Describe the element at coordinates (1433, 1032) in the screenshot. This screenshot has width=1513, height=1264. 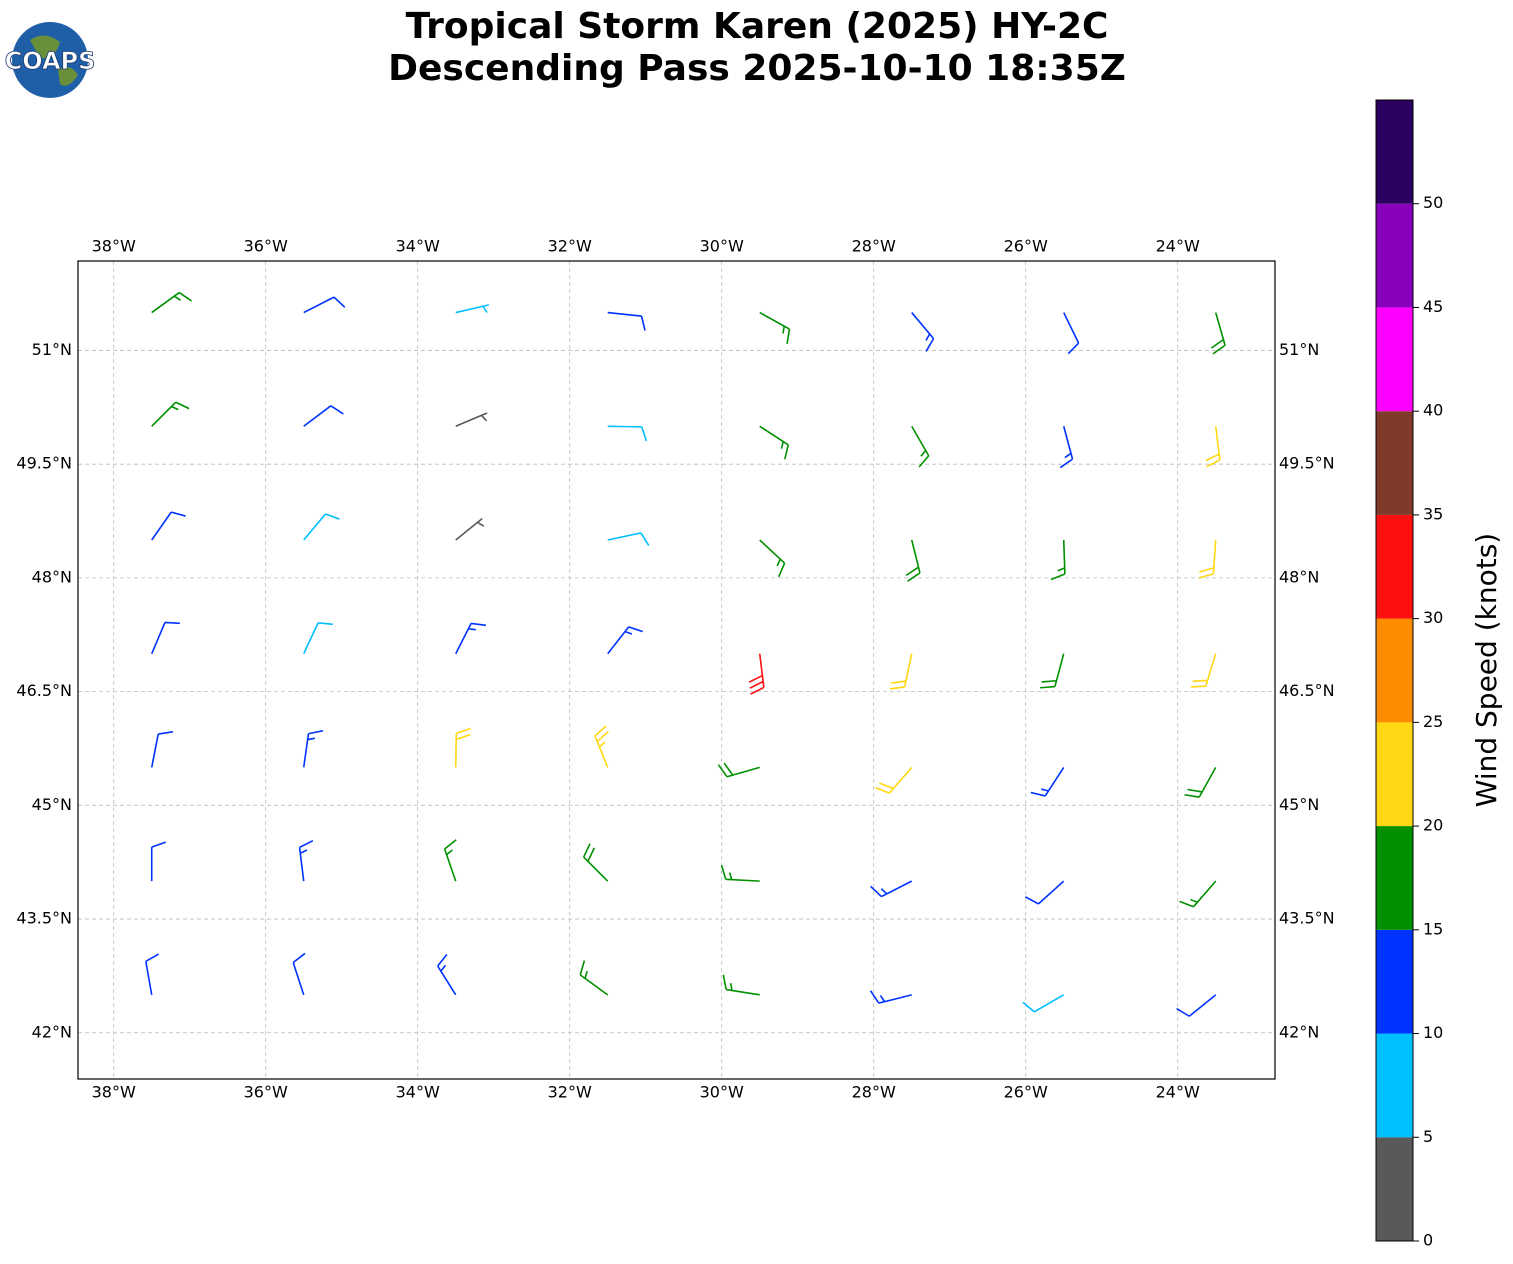
I see `colorbar-tick-label: 10` at that location.